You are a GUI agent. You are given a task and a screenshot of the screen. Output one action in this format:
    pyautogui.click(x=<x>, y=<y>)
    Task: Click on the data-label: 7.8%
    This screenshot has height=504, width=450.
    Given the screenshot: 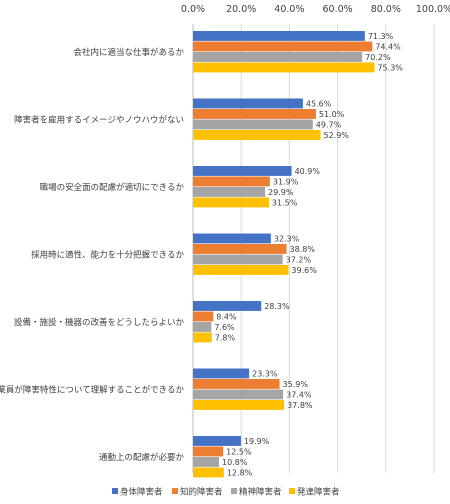 What is the action you would take?
    pyautogui.click(x=225, y=338)
    